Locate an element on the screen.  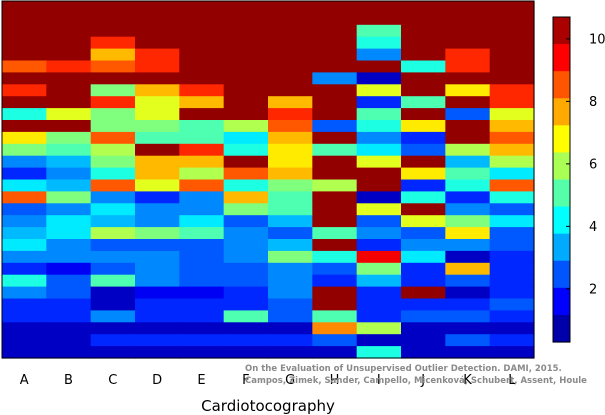
x-tick-label: H is located at coordinates (335, 380).